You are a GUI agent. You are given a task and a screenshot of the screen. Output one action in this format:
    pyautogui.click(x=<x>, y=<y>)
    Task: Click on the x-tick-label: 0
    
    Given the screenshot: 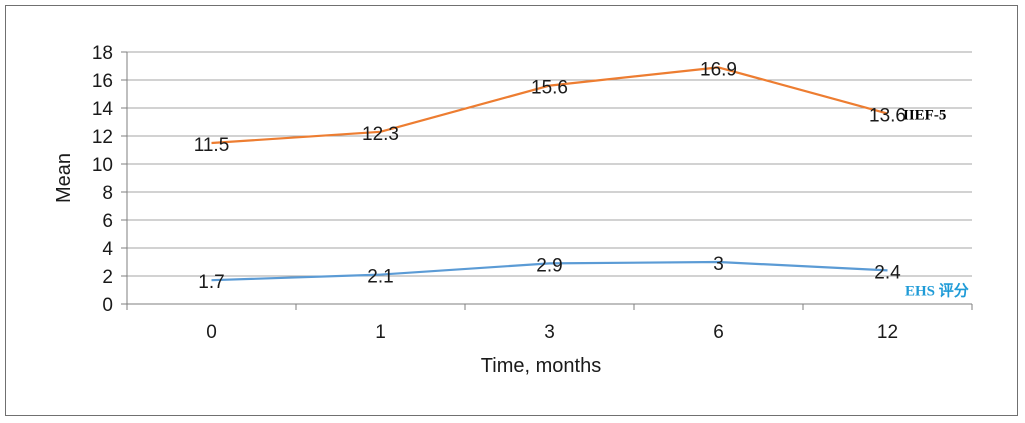 What is the action you would take?
    pyautogui.click(x=211, y=332)
    